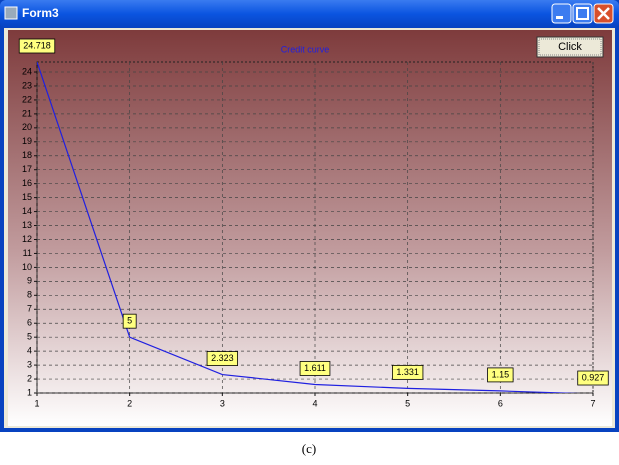  I want to click on y-tick-label: 11, so click(27, 253).